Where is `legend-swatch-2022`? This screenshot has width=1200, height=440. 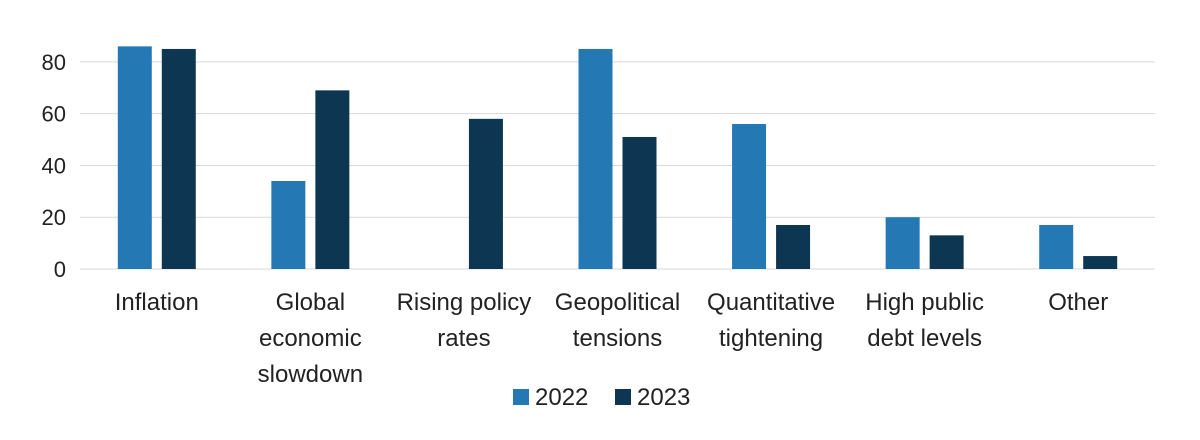
legend-swatch-2022 is located at coordinates (521, 397).